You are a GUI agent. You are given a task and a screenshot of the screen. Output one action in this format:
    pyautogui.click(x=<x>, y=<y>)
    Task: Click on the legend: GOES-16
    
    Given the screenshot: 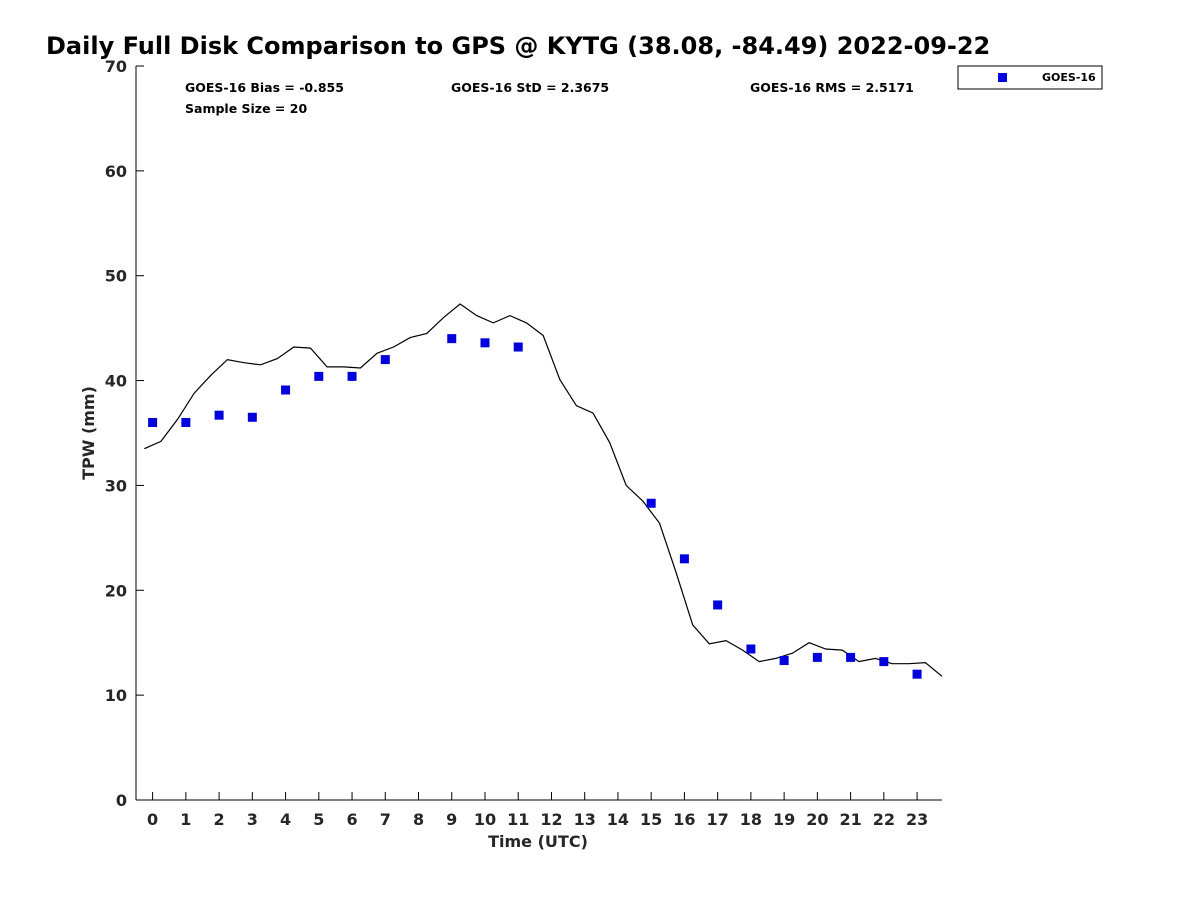 What is the action you would take?
    pyautogui.click(x=1030, y=77)
    